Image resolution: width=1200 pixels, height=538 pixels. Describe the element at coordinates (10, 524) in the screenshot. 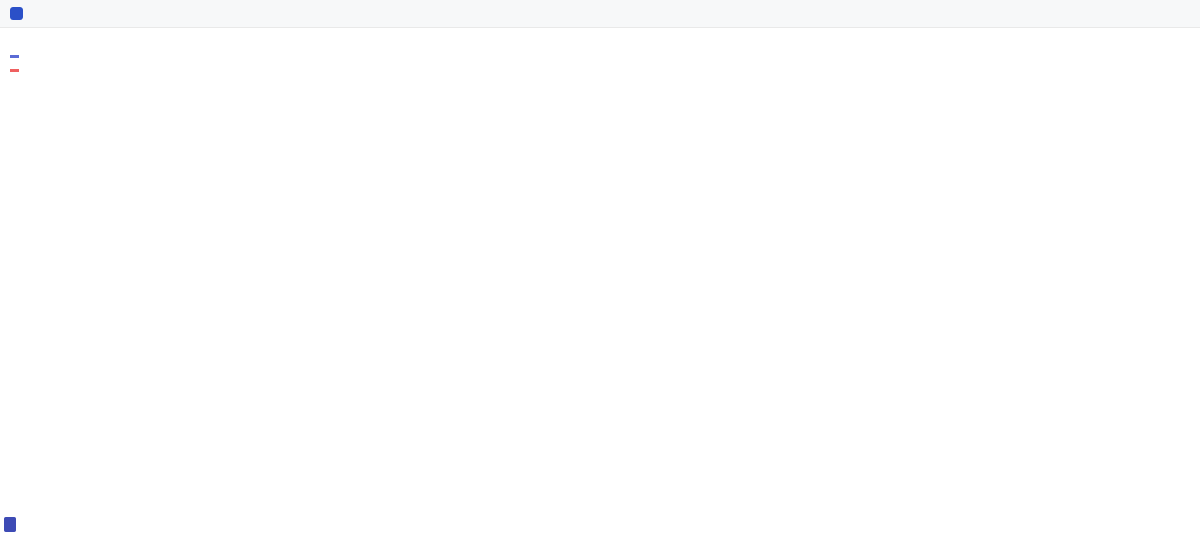

I see `first-date-badge` at that location.